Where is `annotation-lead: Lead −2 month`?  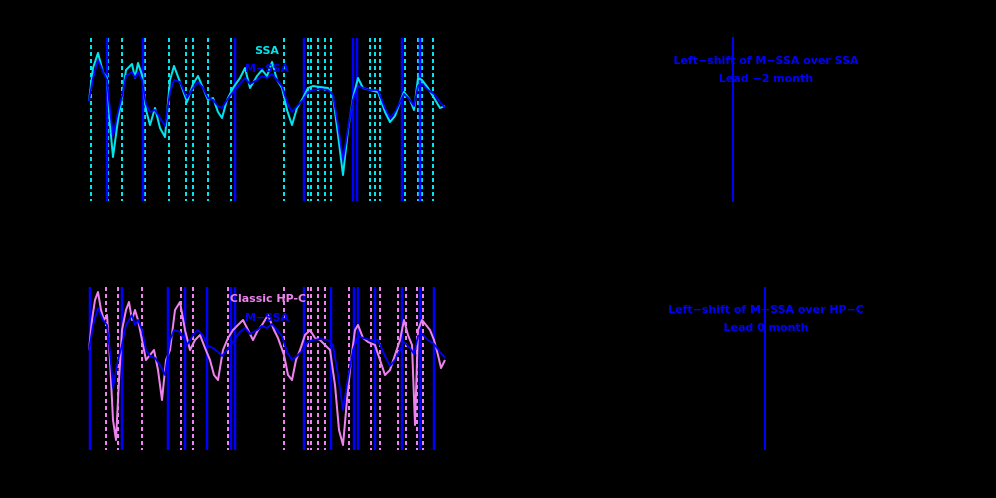 annotation-lead: Lead −2 month is located at coordinates (766, 78).